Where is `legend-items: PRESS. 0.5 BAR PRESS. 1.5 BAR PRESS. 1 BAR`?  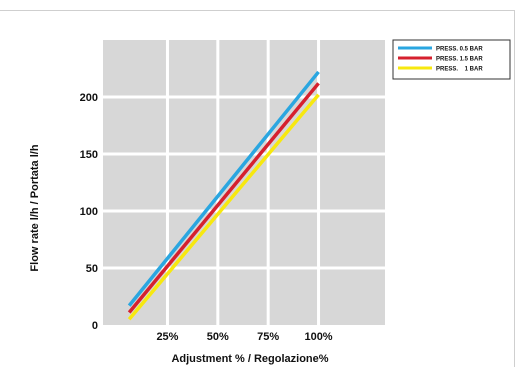 legend-items: PRESS. 0.5 BAR PRESS. 1.5 BAR PRESS. 1 BAR is located at coordinates (440, 59).